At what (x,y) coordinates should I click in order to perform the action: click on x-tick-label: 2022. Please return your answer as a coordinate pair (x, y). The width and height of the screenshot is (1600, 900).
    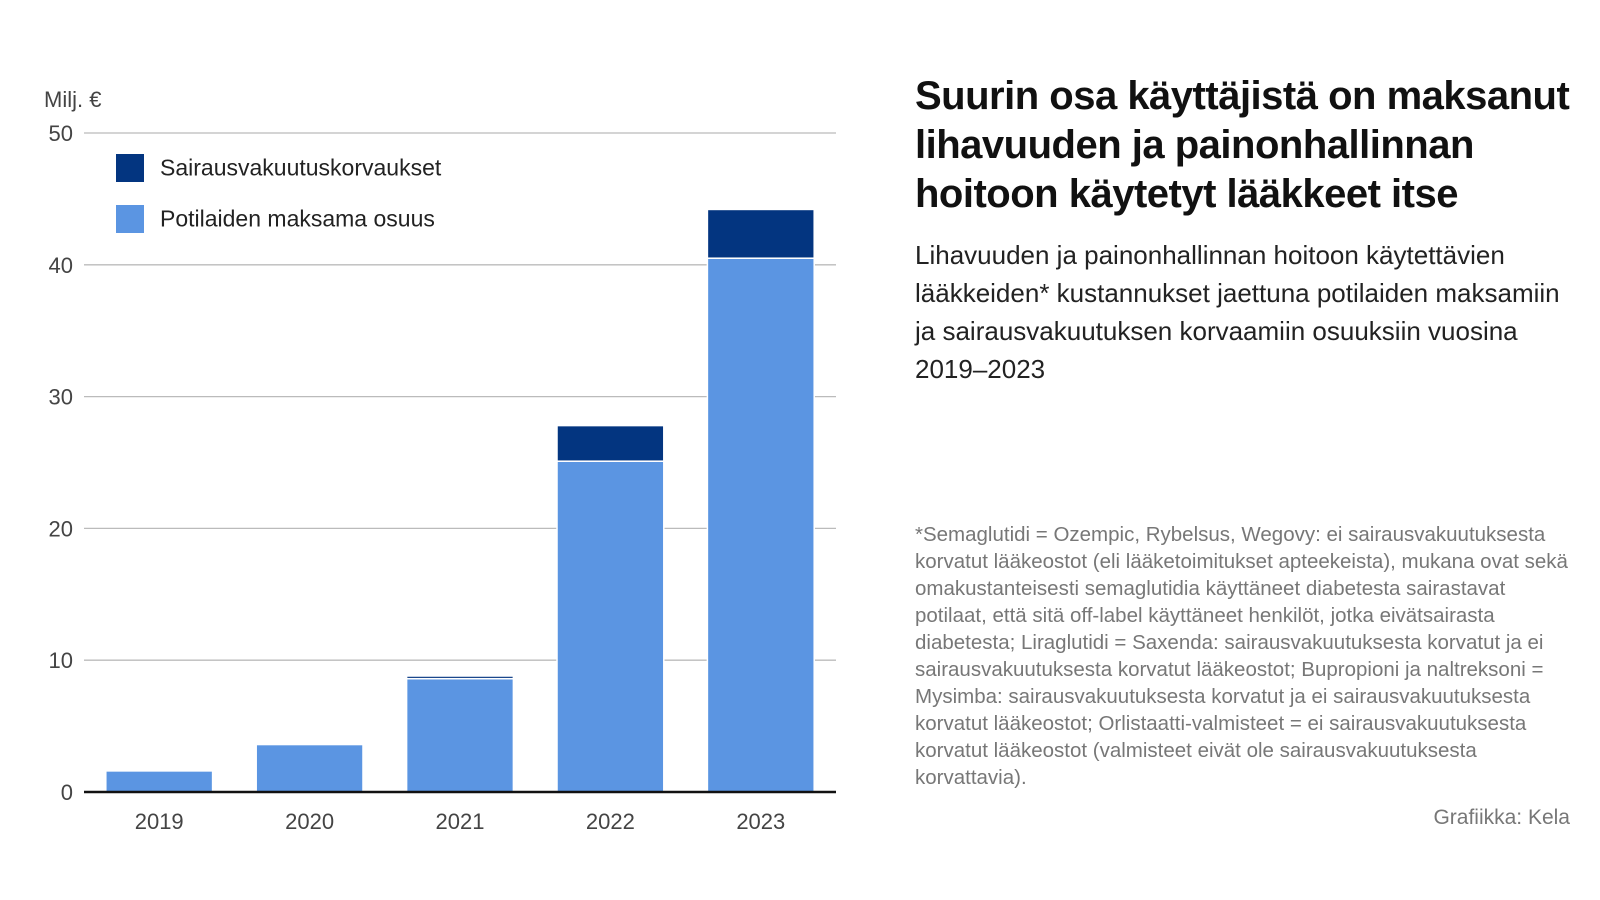
    Looking at the image, I should click on (610, 821).